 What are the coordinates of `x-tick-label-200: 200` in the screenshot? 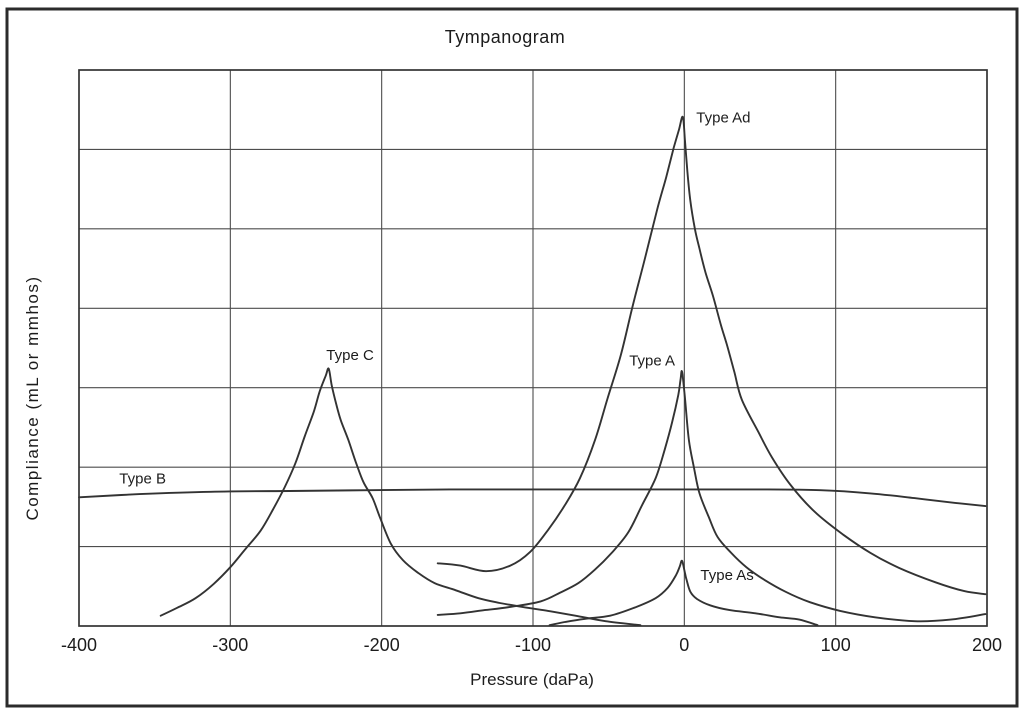 It's located at (987, 645).